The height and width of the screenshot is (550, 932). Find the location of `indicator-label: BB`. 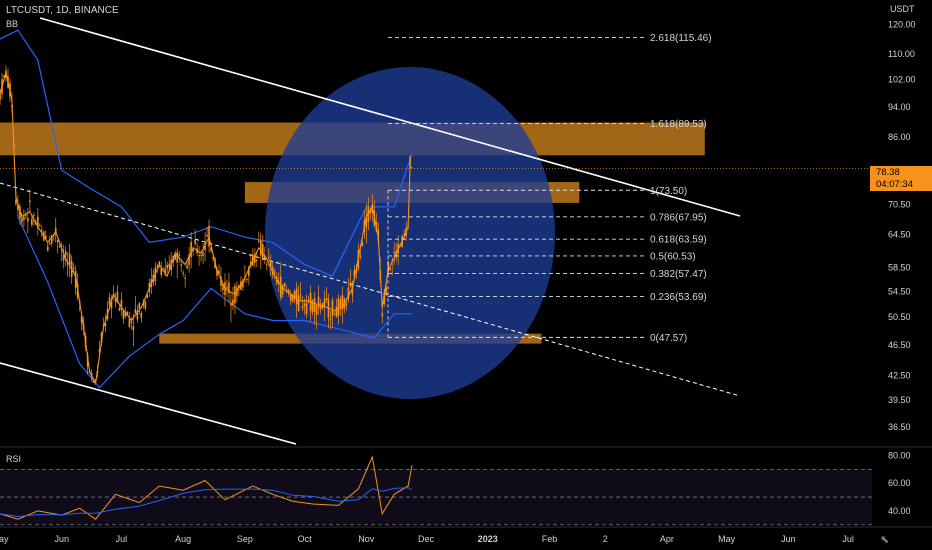

indicator-label: BB is located at coordinates (12, 24).